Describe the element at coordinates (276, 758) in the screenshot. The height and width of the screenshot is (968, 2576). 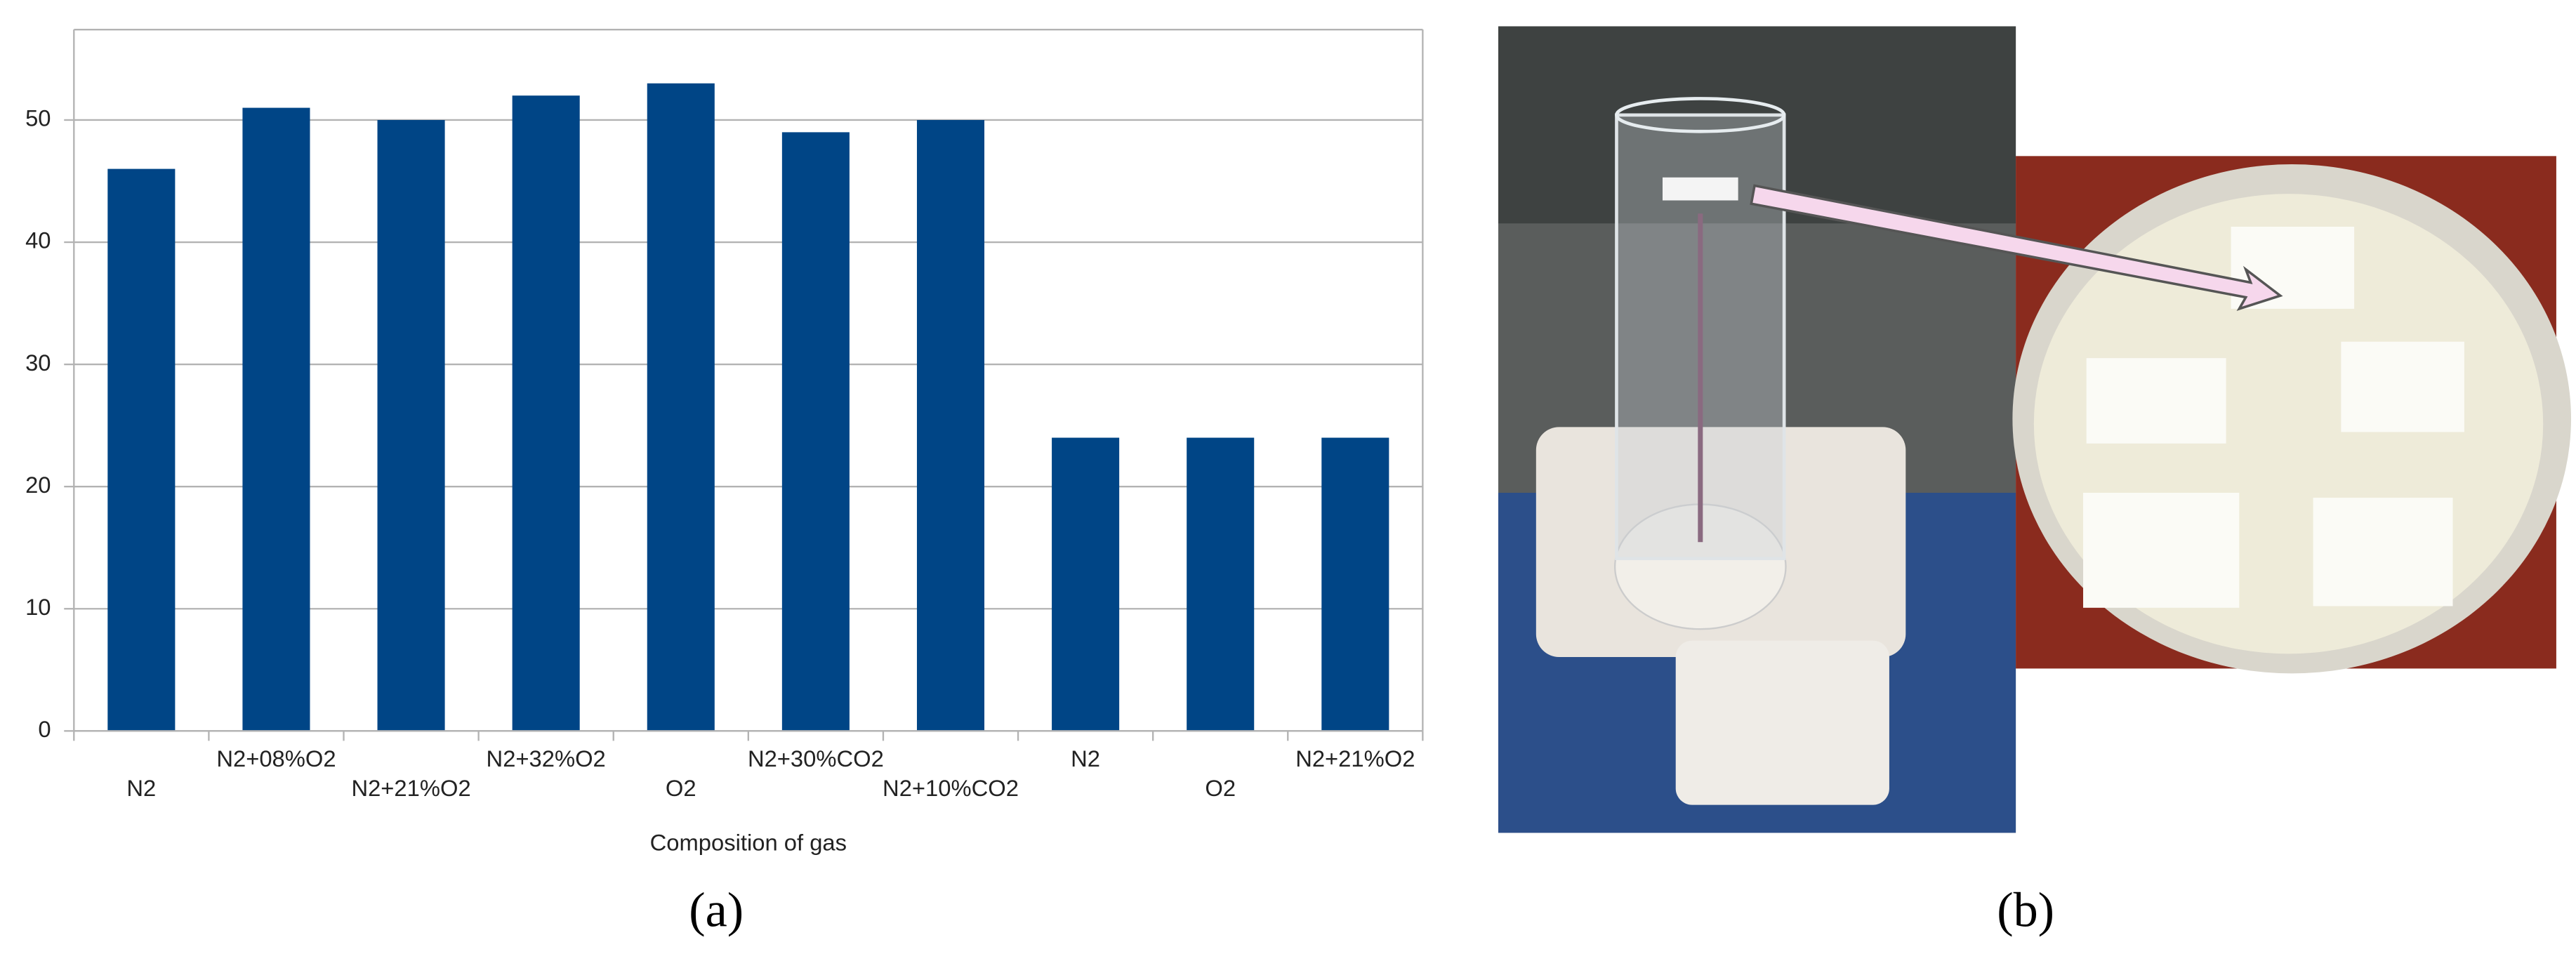
I see `x-tick-label: N2+08%O2` at that location.